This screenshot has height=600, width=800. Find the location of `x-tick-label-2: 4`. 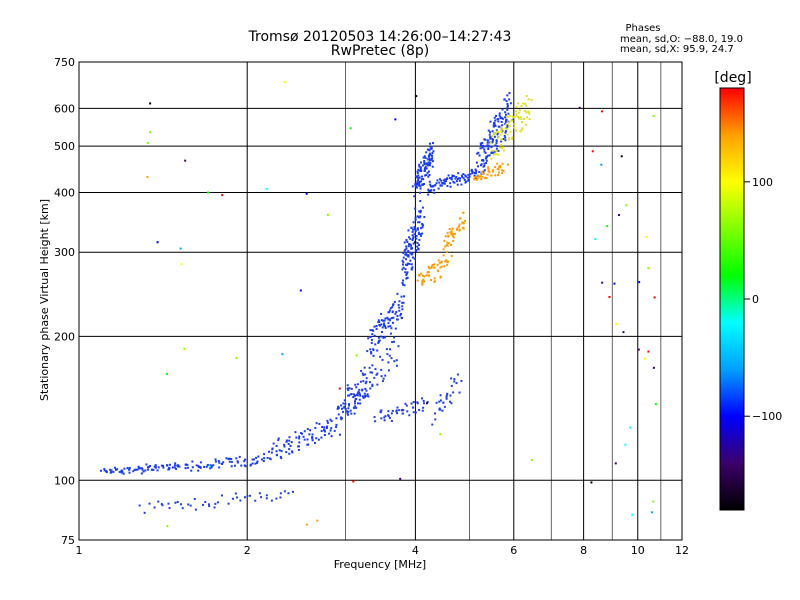

x-tick-label-2: 4 is located at coordinates (415, 550).